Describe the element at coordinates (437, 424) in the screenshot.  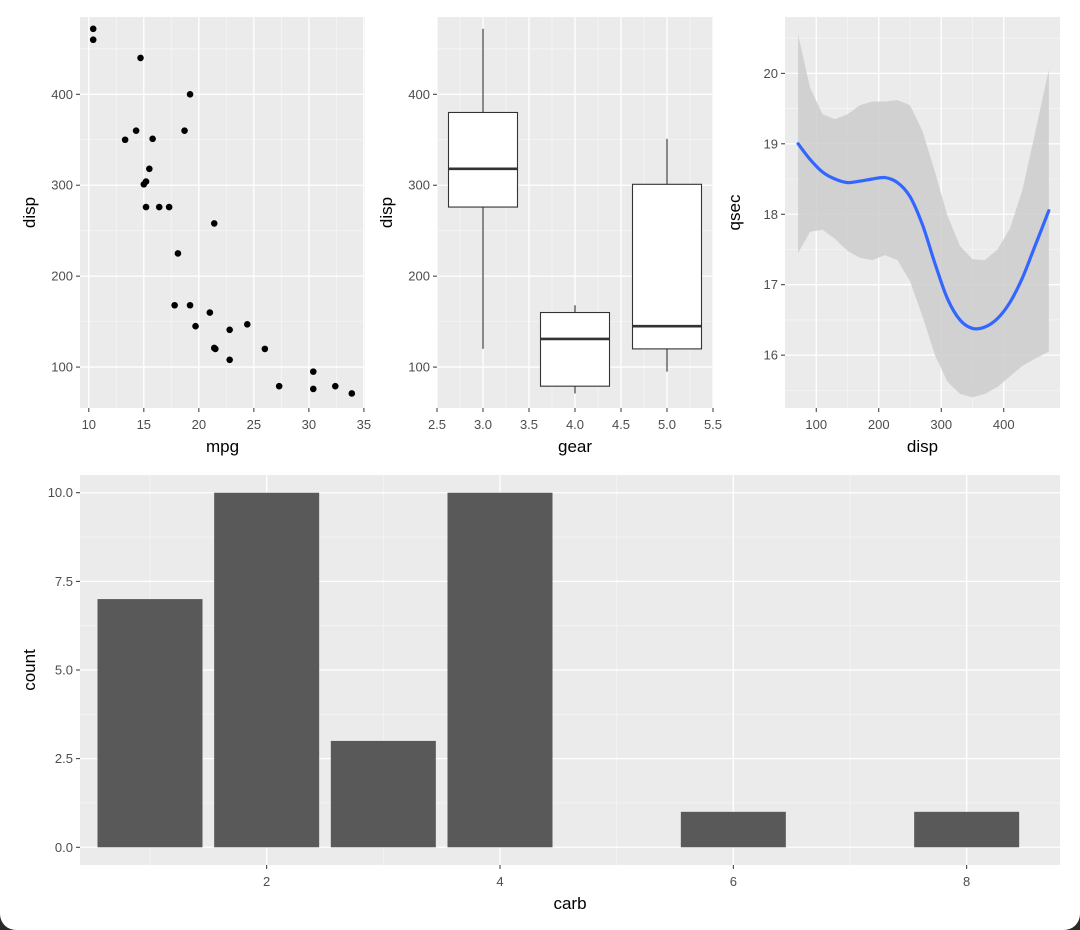
I see `x-tick-label: 2.5` at that location.